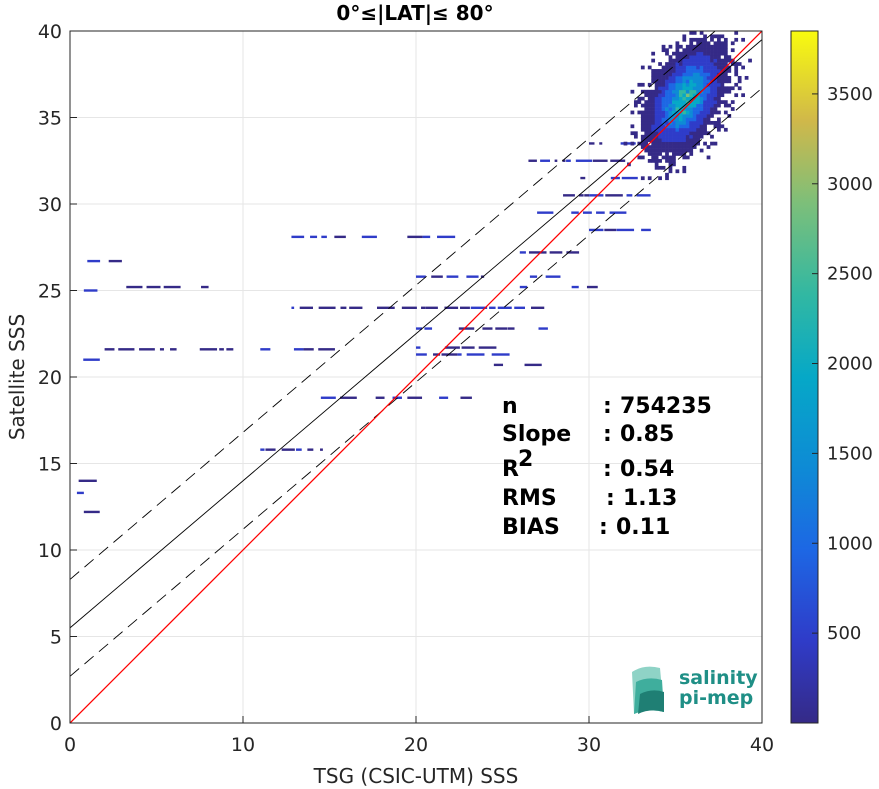  What do you see at coordinates (850, 453) in the screenshot?
I see `colorbar-tick-label: 1500` at bounding box center [850, 453].